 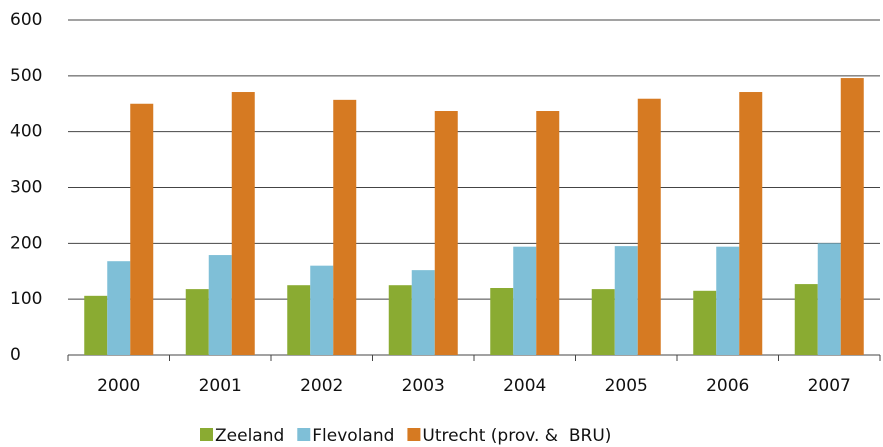 I want to click on legend-label: Utrecht (prov. & BRU), so click(x=516, y=436).